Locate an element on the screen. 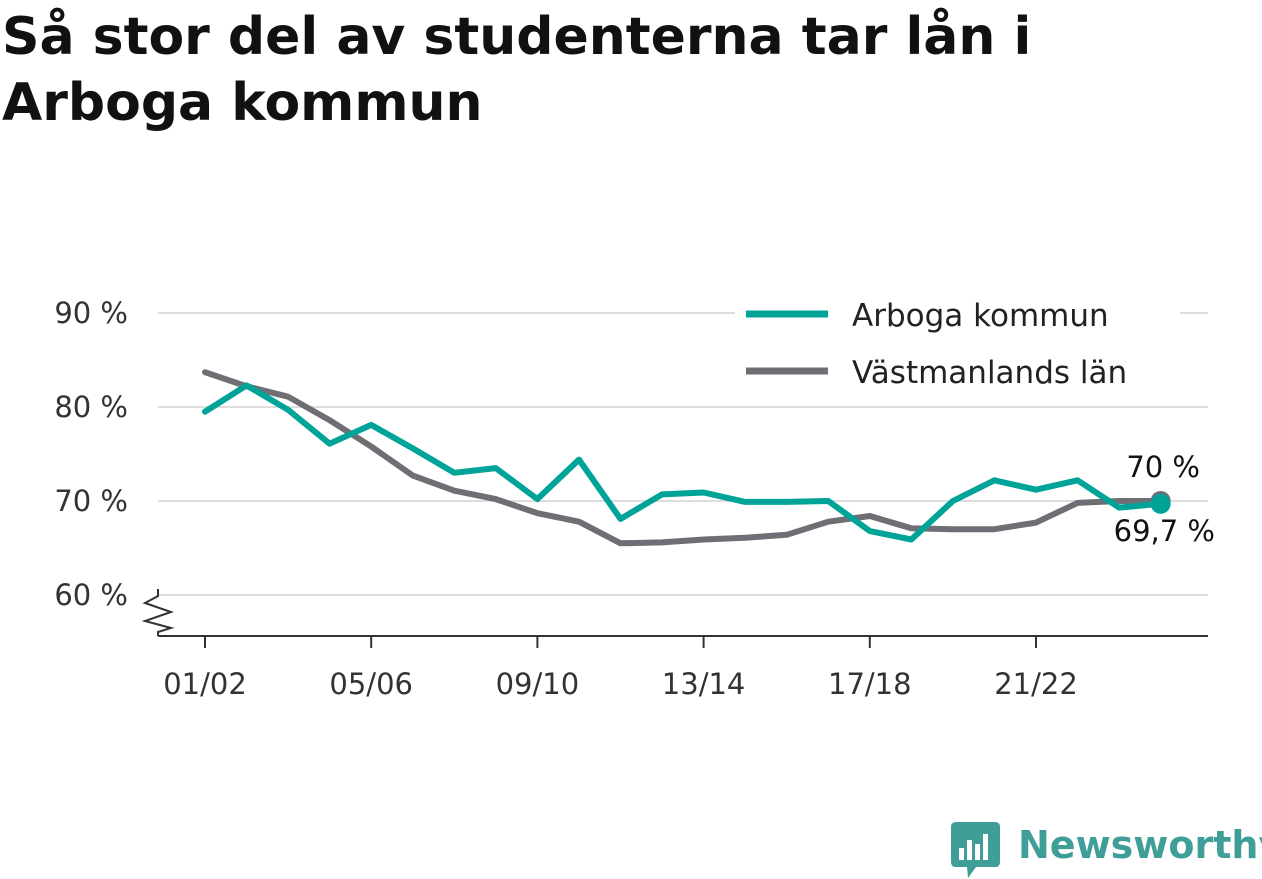 The height and width of the screenshot is (879, 1262). y-axis-labels: 60 % 70 % 80 % 90 % is located at coordinates (91, 454).